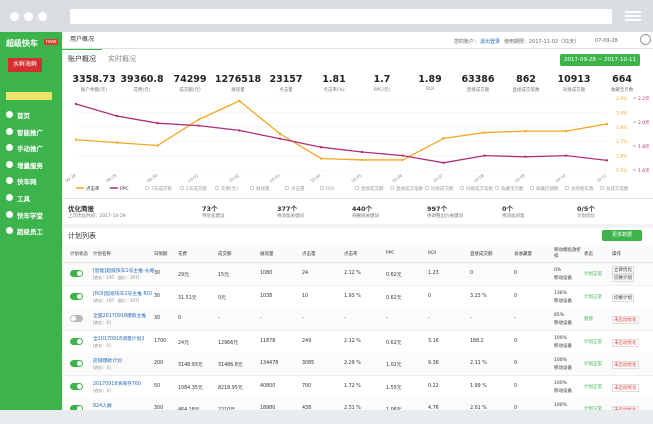 This screenshot has width=653, height=424. I want to click on cell: 200, so click(159, 363).